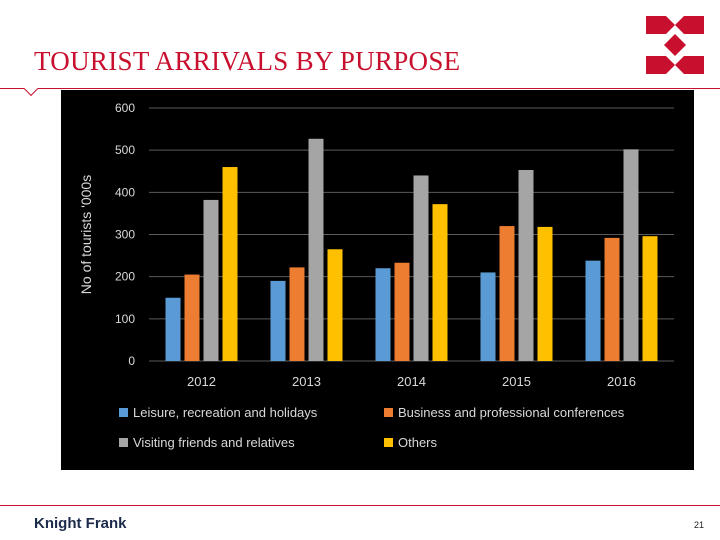 The height and width of the screenshot is (540, 720). Describe the element at coordinates (360, 88) in the screenshot. I see `title-divider` at that location.